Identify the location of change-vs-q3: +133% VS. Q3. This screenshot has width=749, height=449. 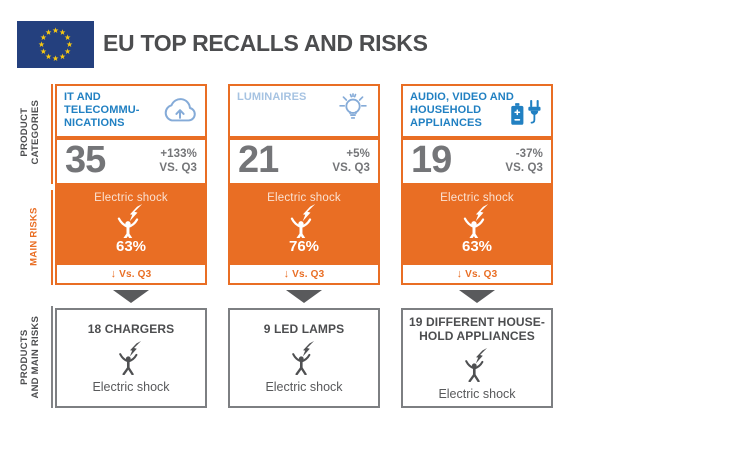
(178, 162).